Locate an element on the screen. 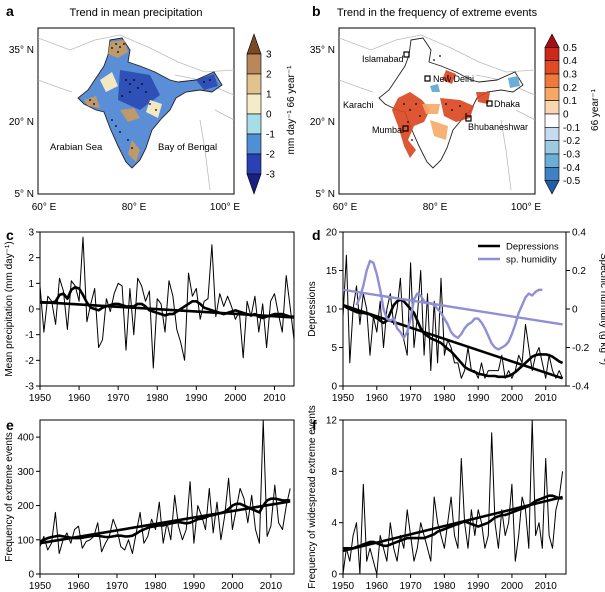 The width and height of the screenshot is (605, 592). colorbar-tick-label: 0 is located at coordinates (269, 115).